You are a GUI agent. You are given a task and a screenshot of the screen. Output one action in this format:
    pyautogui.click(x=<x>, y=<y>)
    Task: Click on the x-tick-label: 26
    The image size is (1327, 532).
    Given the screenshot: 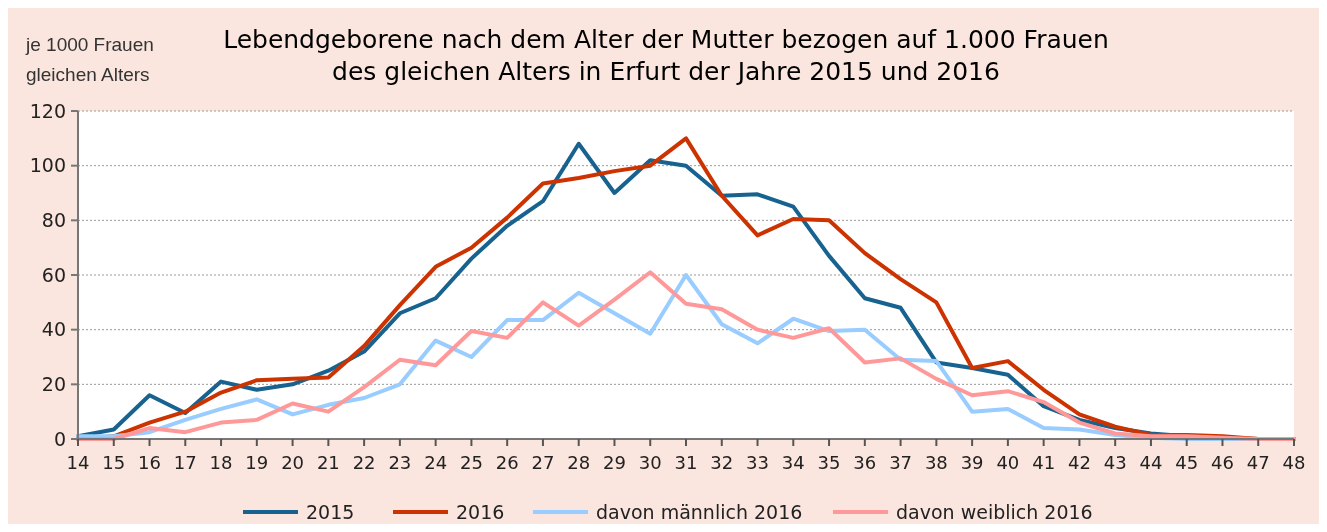 What is the action you would take?
    pyautogui.click(x=507, y=462)
    